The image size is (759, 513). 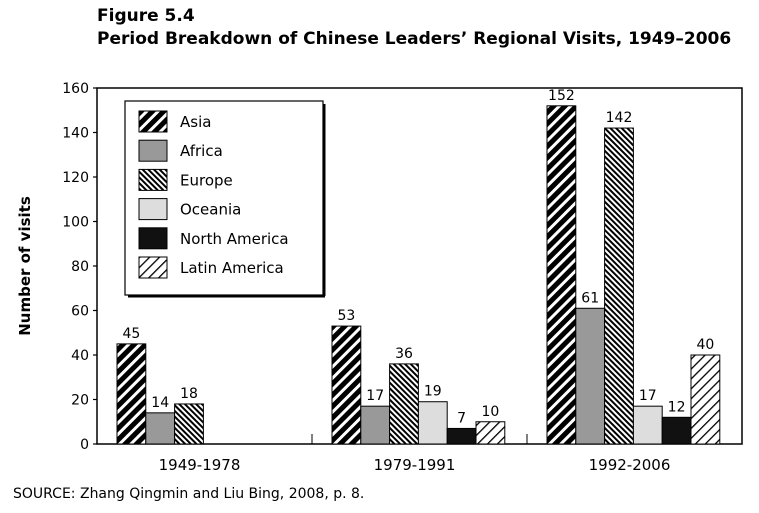 What do you see at coordinates (490, 412) in the screenshot?
I see `data-label: 10` at bounding box center [490, 412].